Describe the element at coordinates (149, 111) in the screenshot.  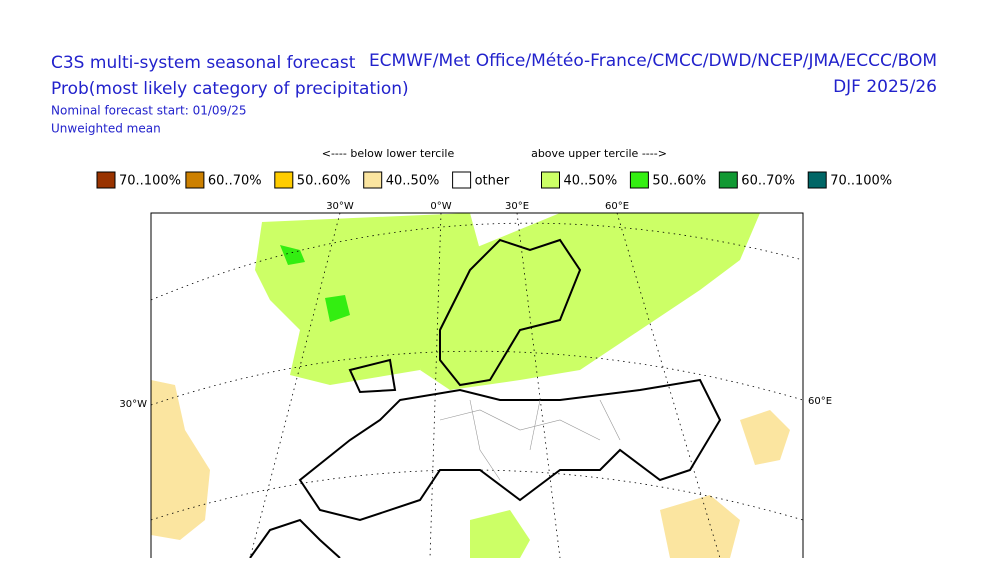
I see `start-date: Nominal forecast start: 01/09/25` at that location.